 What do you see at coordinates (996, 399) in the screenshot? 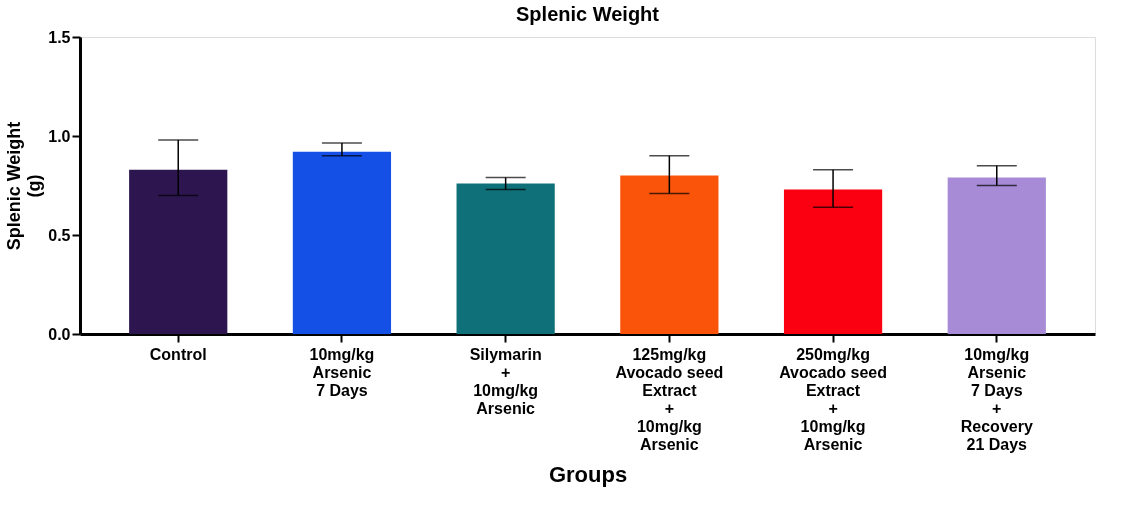
I see `x-tick-label: 10mg/kg Arsenic 7 Days + Recovery 21 Days` at bounding box center [996, 399].